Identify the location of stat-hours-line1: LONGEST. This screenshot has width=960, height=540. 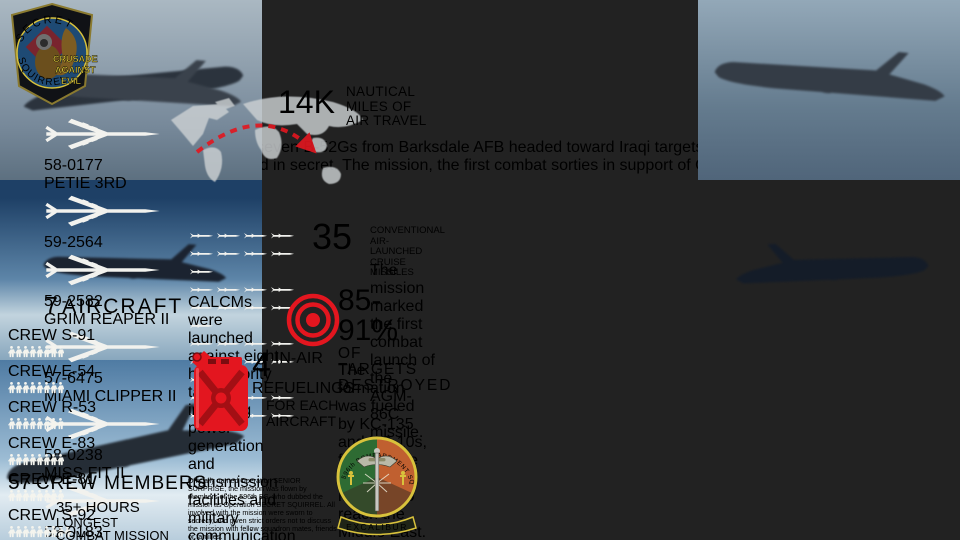
(87, 522).